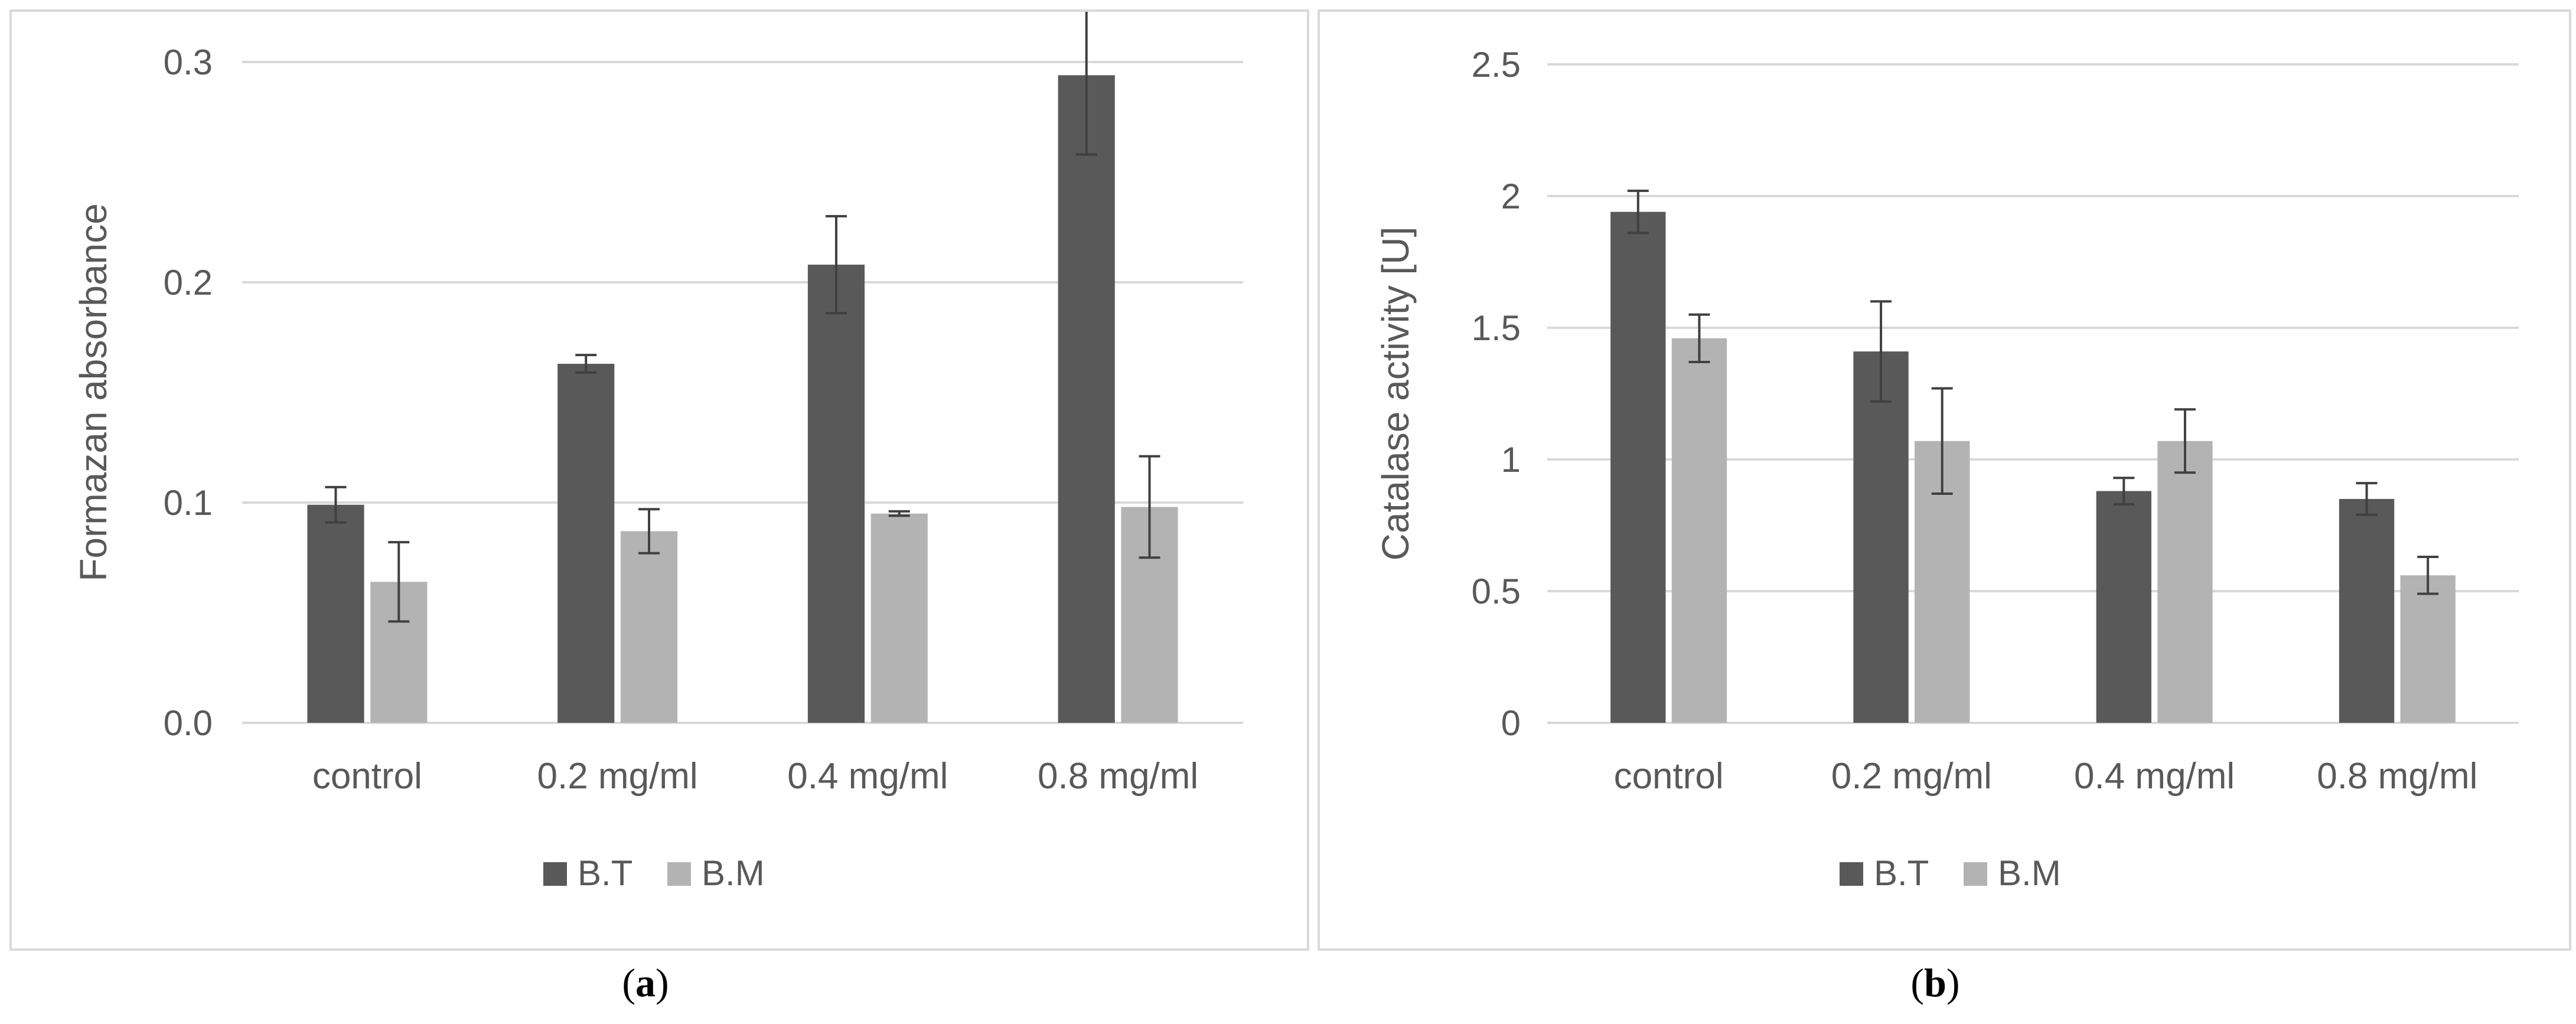  What do you see at coordinates (867, 776) in the screenshot?
I see `chart-a-category-label: 0.4 mg/ml` at bounding box center [867, 776].